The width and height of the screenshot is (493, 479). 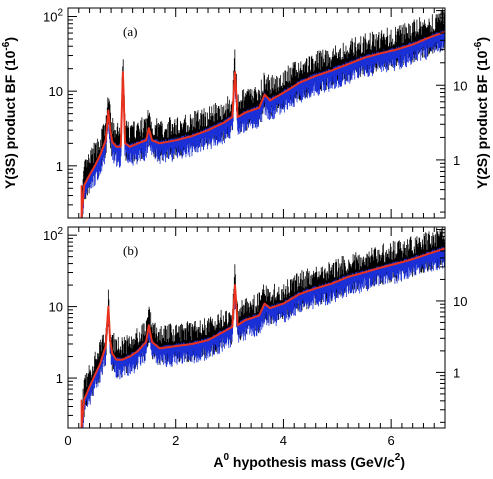 I want to click on x-tick-label-text: 2, so click(x=175, y=440).